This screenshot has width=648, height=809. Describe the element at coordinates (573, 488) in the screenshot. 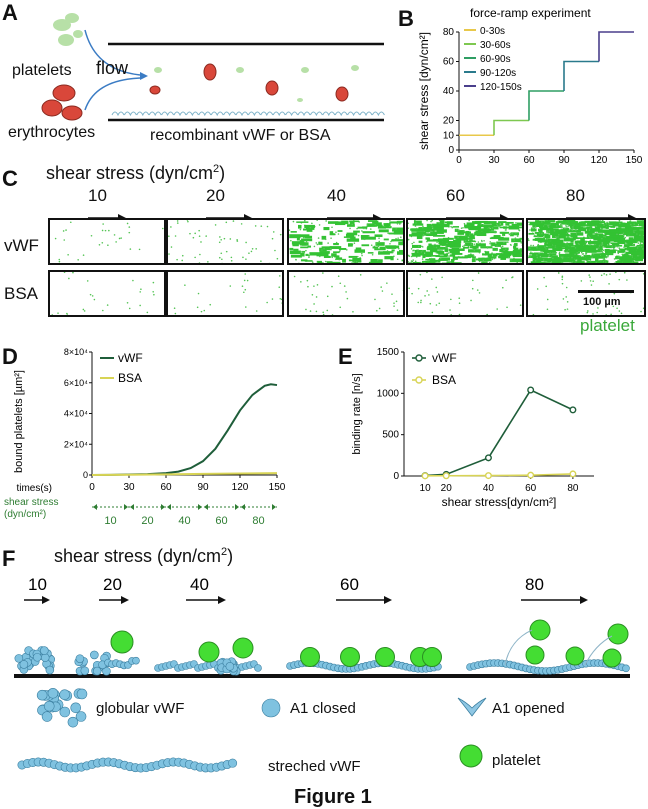

I see `x-tick-label: 80` at that location.